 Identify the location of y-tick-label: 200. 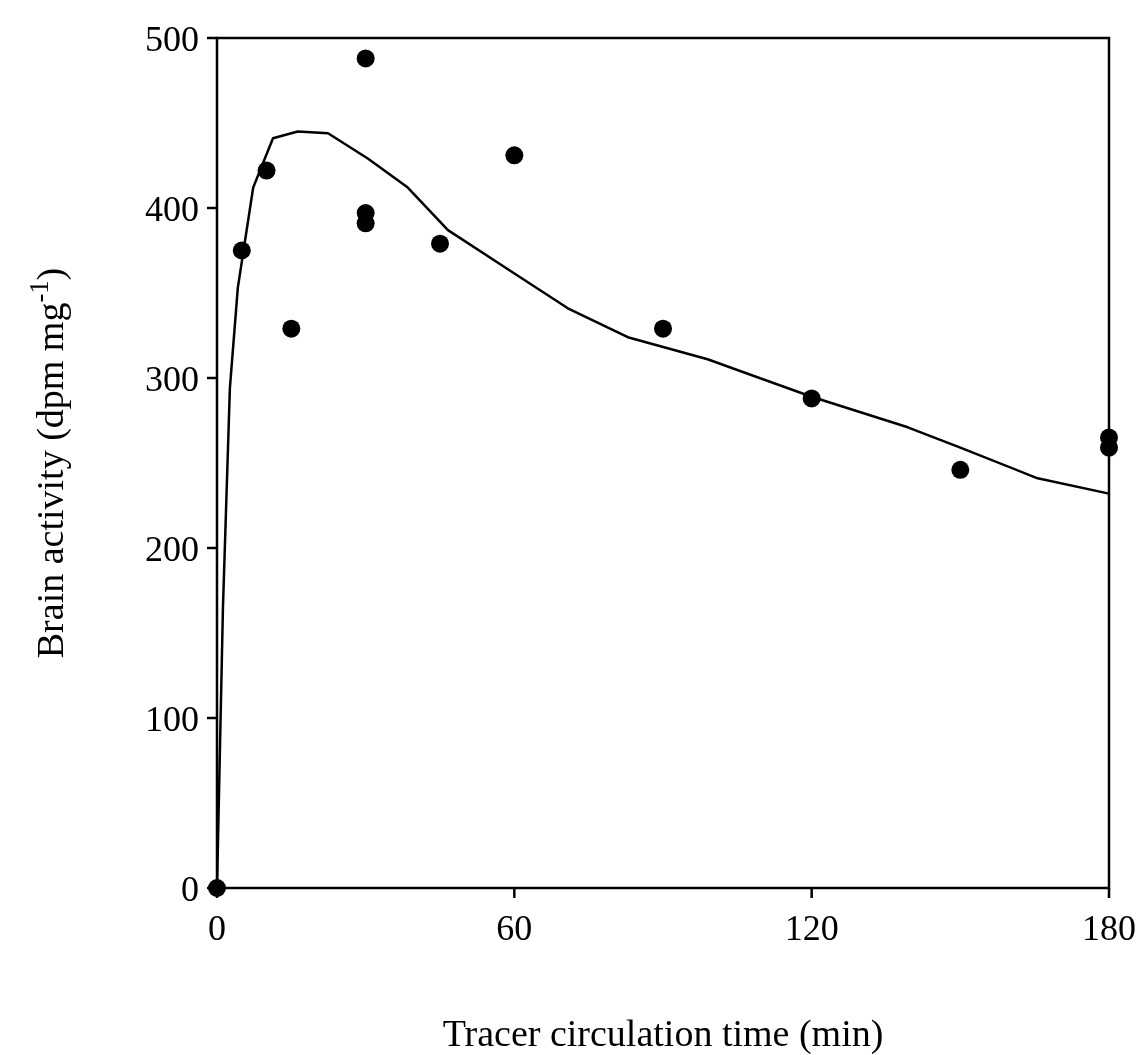
(172, 548).